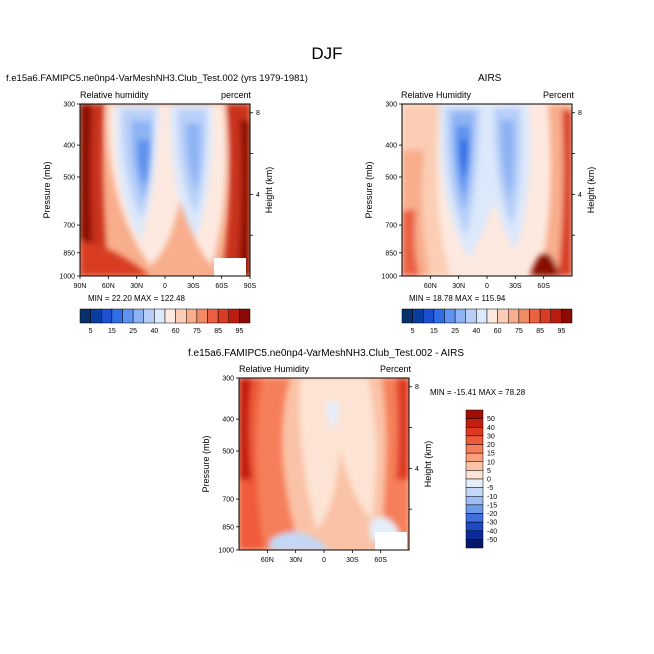 The image size is (654, 654). I want to click on colorbar1-label: 85, so click(218, 331).